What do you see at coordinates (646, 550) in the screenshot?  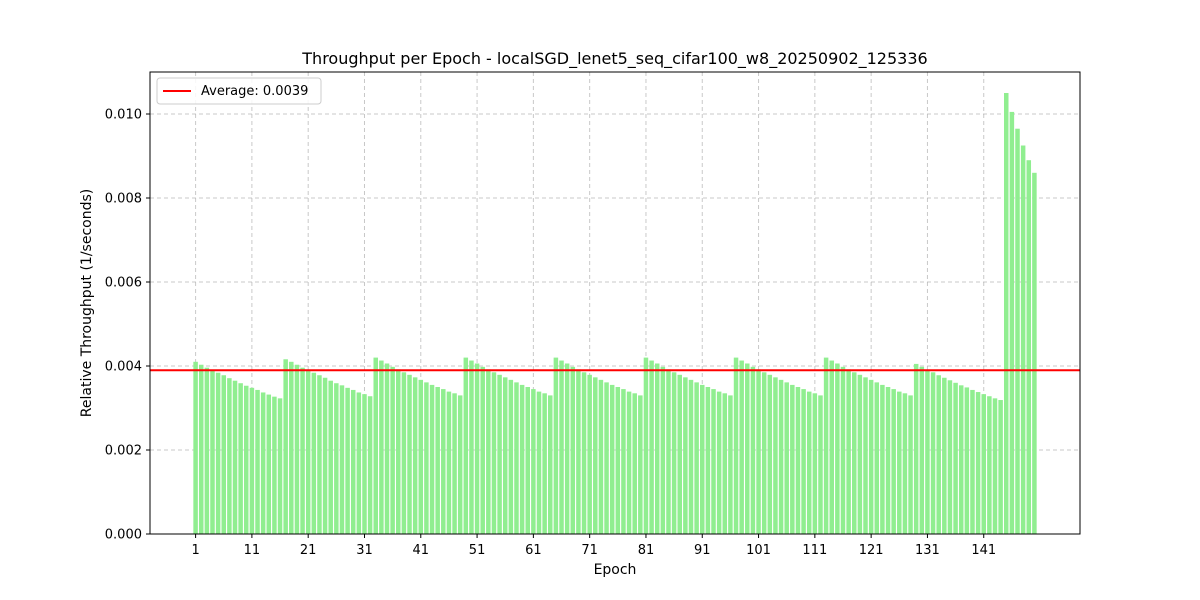 I see `x-tick-label: 81` at bounding box center [646, 550].